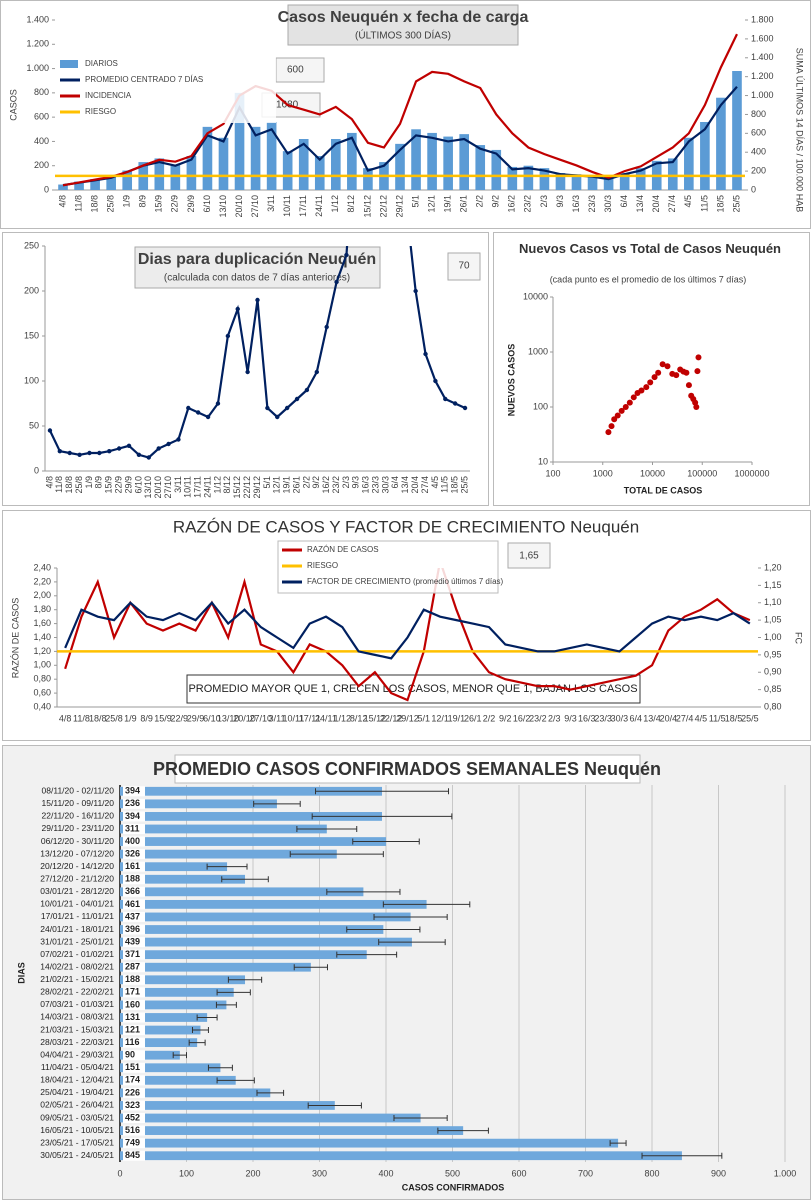 Image resolution: width=811 pixels, height=1200 pixels. Describe the element at coordinates (295, 70) in the screenshot. I see `annotation: 600` at that location.